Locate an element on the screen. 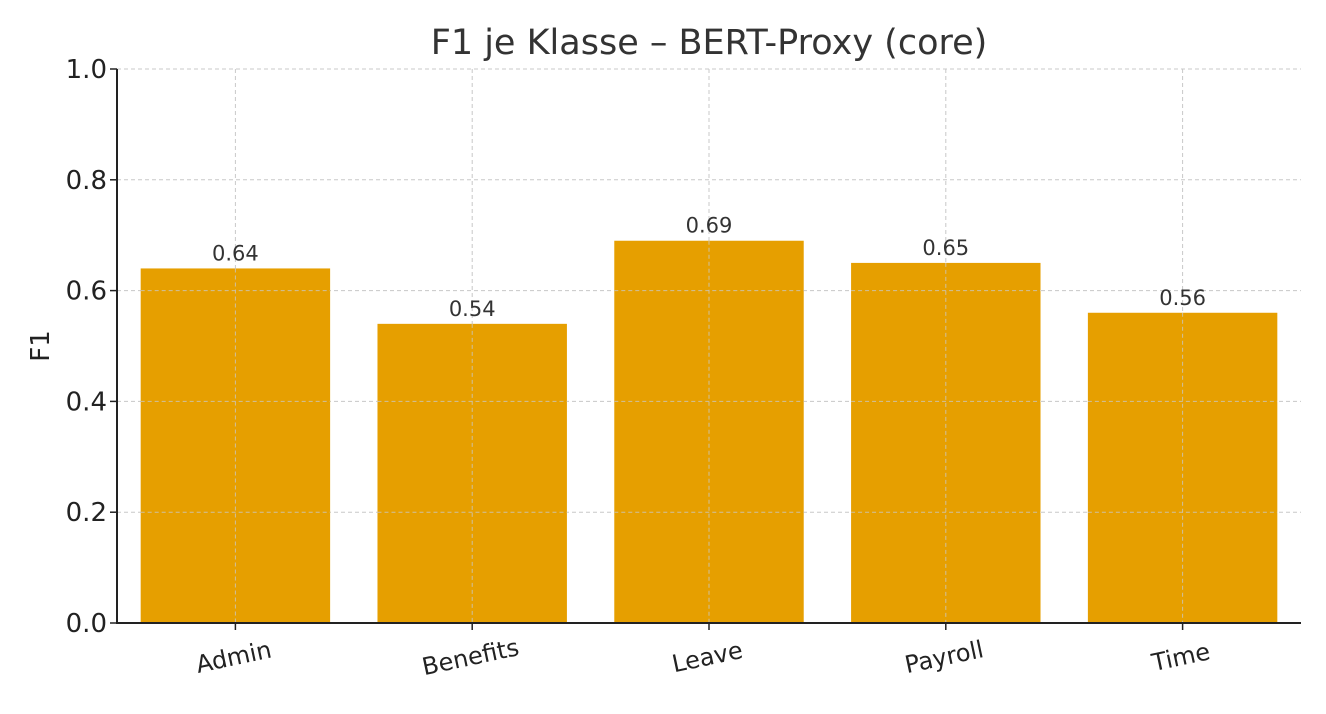  x-tick-label: Time is located at coordinates (1180, 657).